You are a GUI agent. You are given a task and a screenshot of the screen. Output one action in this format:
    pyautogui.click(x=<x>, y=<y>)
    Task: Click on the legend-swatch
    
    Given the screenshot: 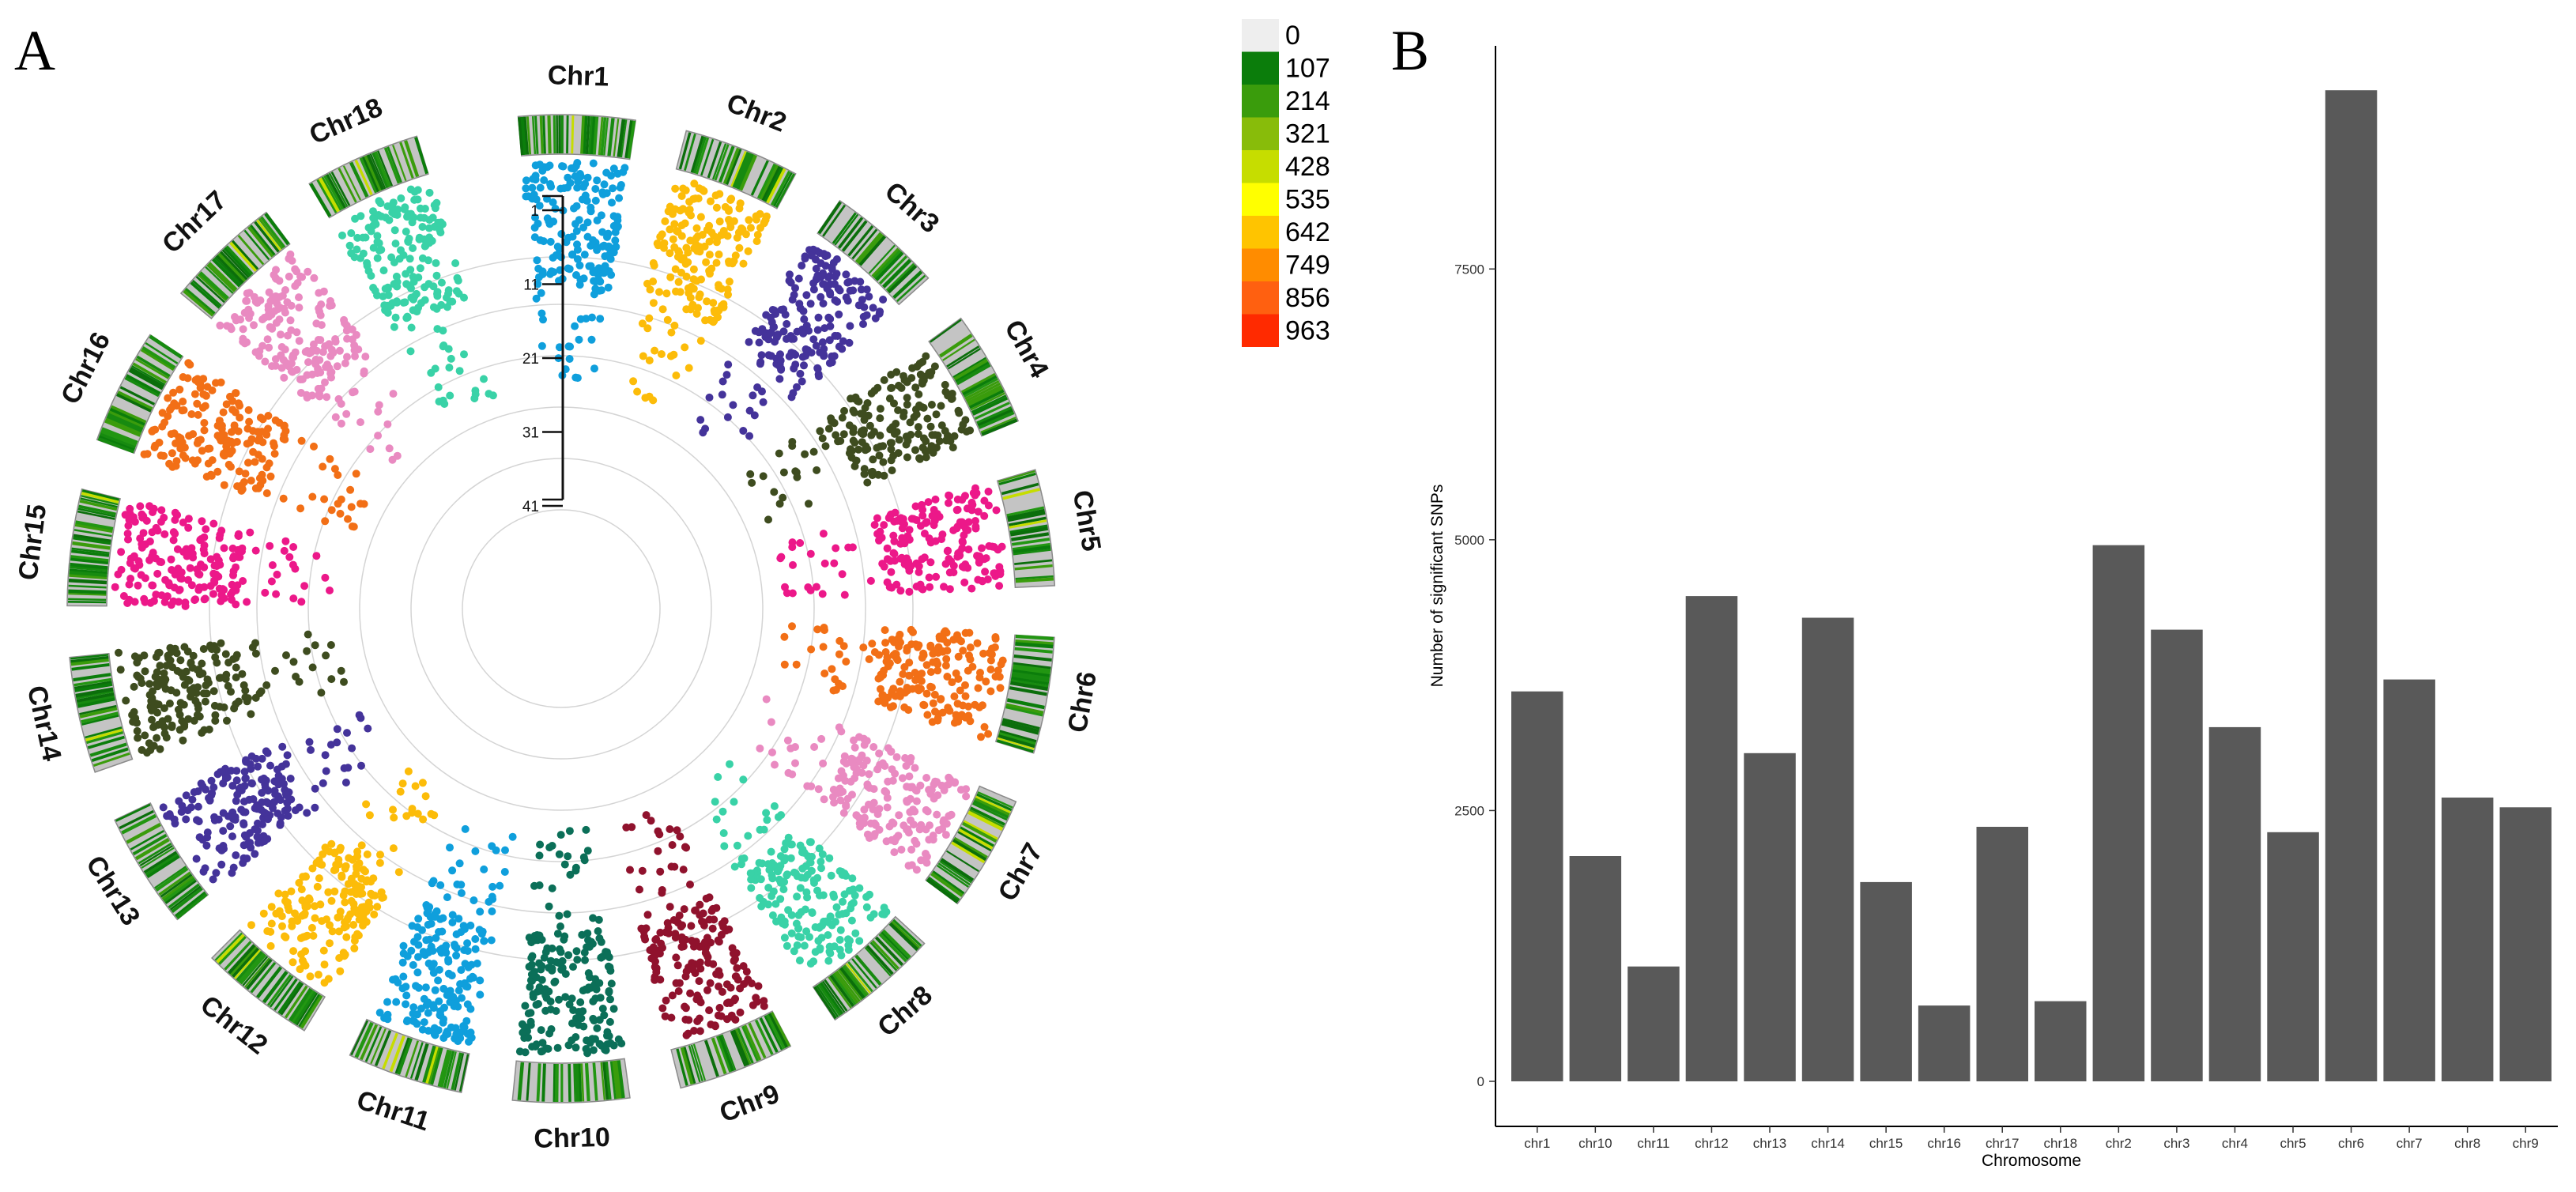 What is the action you would take?
    pyautogui.click(x=1260, y=232)
    